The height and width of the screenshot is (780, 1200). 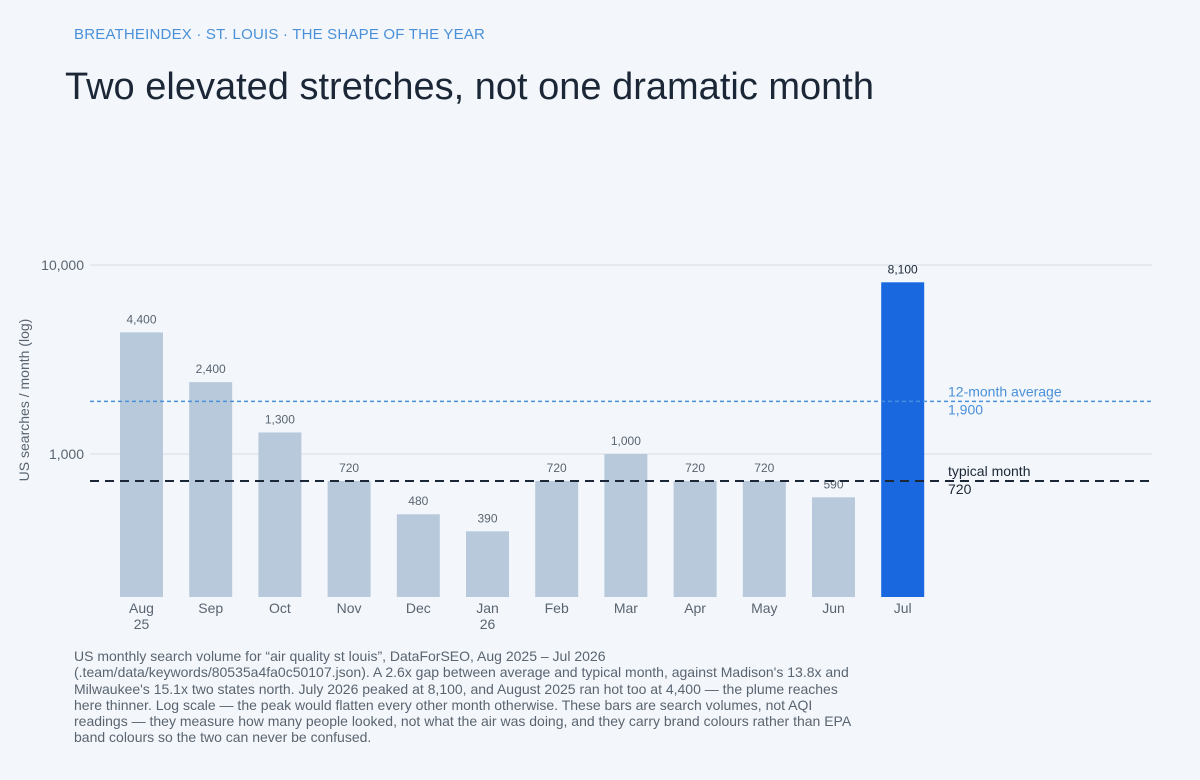 I want to click on x-tick-label: Sep, so click(x=210, y=608).